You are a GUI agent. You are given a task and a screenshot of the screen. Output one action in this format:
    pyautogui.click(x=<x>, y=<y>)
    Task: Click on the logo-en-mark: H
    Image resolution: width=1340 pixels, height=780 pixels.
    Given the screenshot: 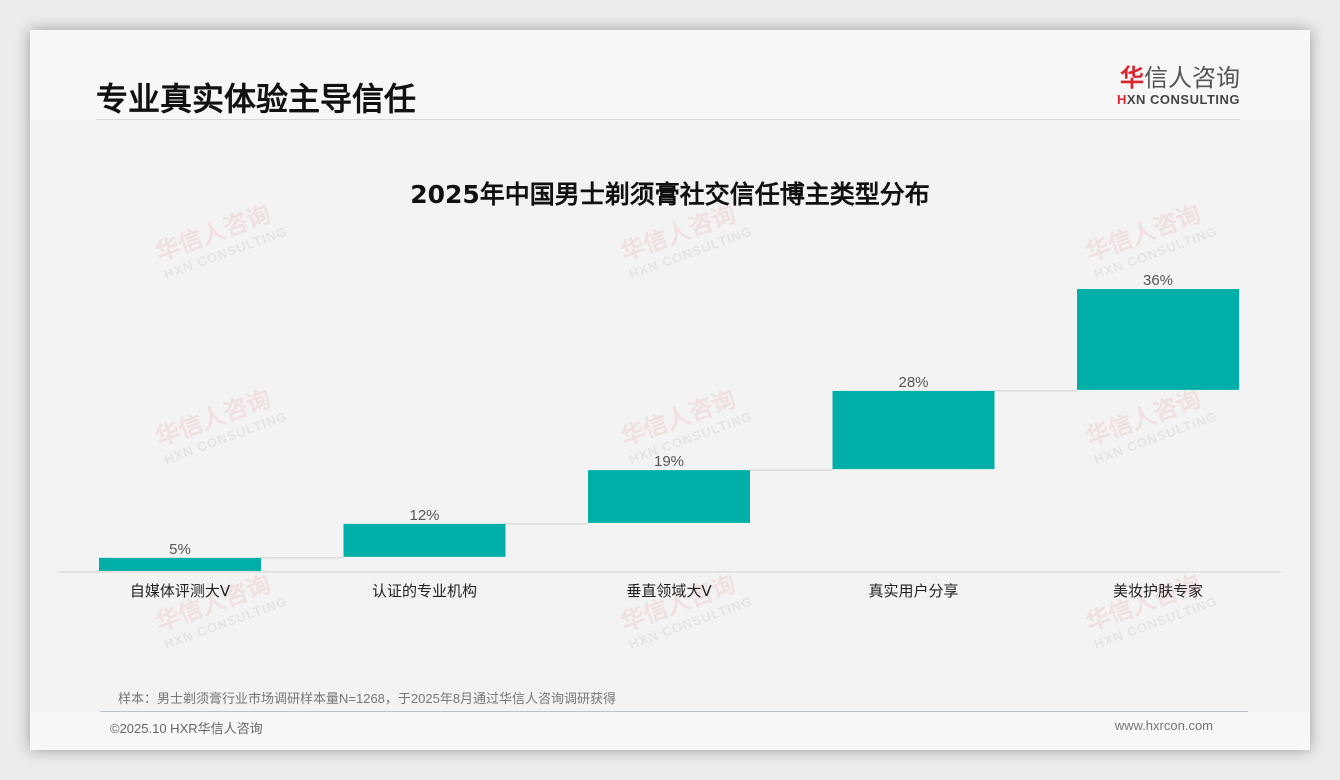 What is the action you would take?
    pyautogui.click(x=1121, y=99)
    